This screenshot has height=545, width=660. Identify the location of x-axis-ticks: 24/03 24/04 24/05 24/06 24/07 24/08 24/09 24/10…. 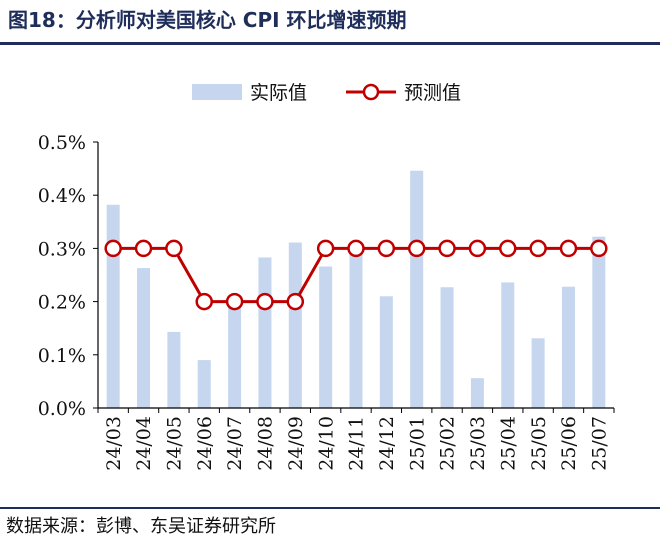
(356, 439).